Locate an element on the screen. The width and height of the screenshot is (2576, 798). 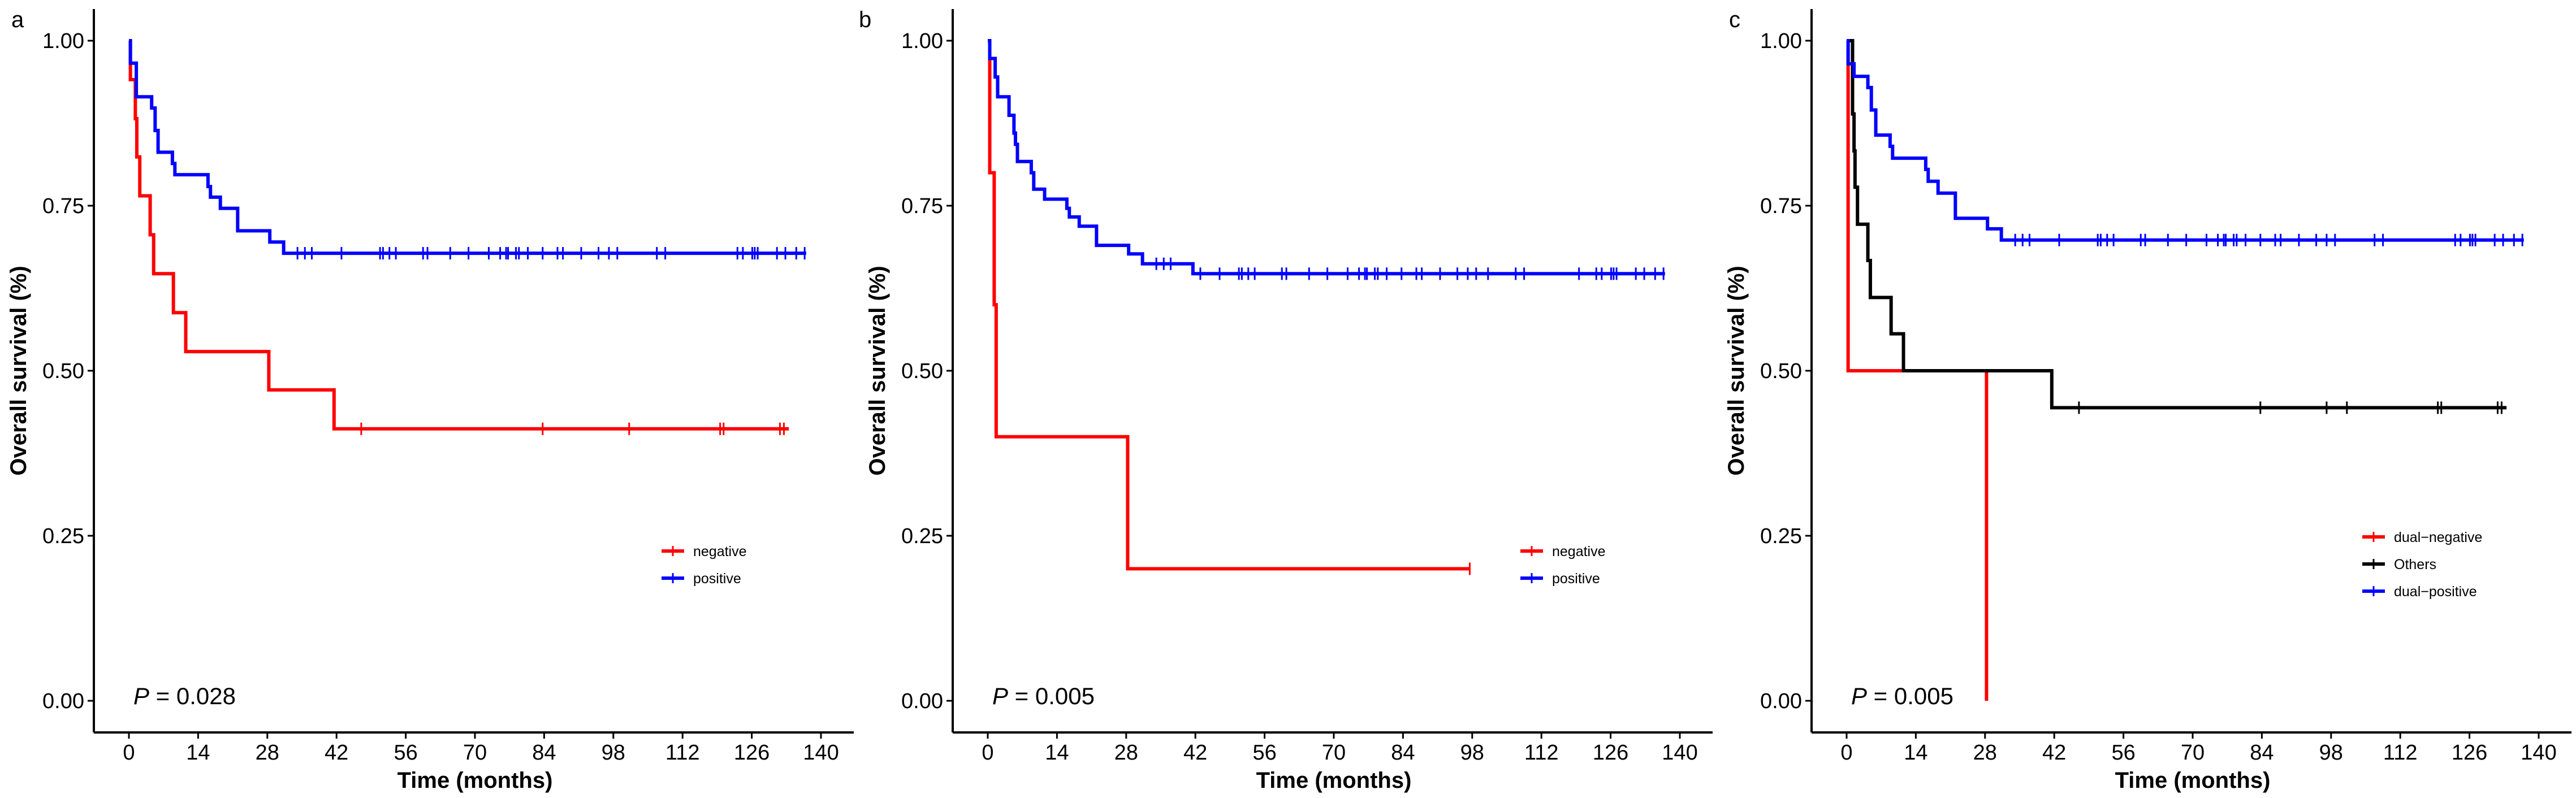
survival-curve-dual−positive is located at coordinates (2185, 140).